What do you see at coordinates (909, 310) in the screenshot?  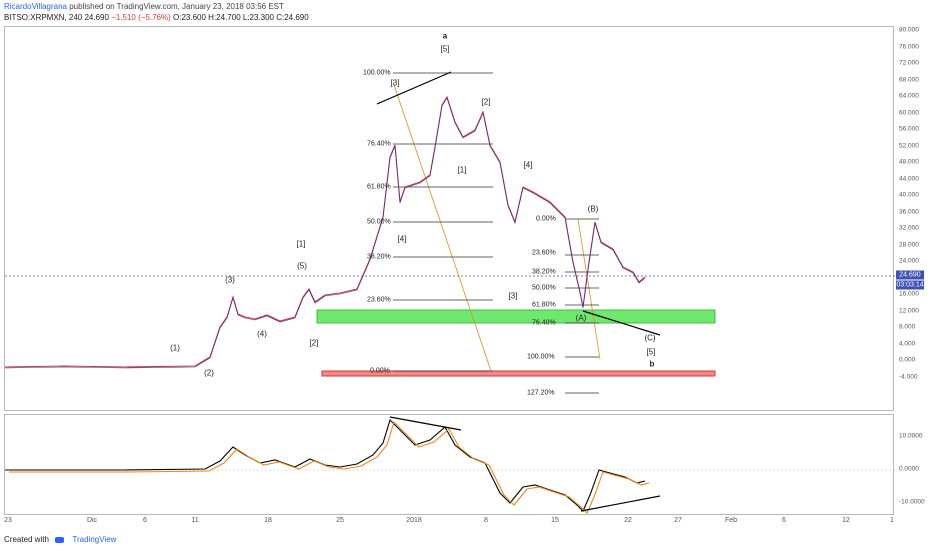 I see `price-axis-tick: 12.000` at bounding box center [909, 310].